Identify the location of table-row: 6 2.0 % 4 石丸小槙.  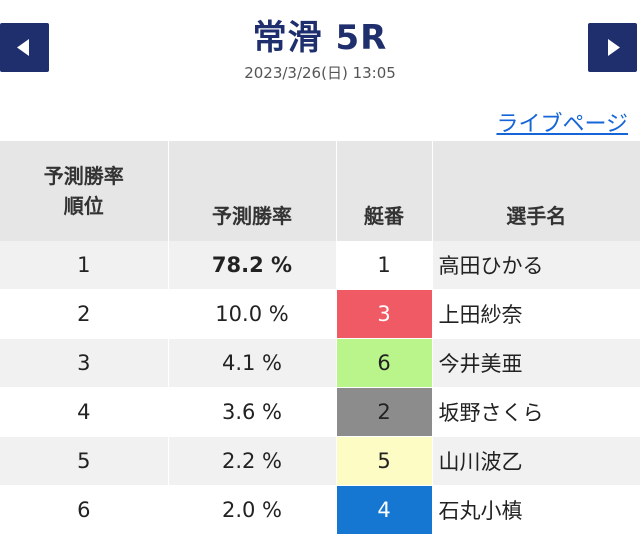
(320, 510).